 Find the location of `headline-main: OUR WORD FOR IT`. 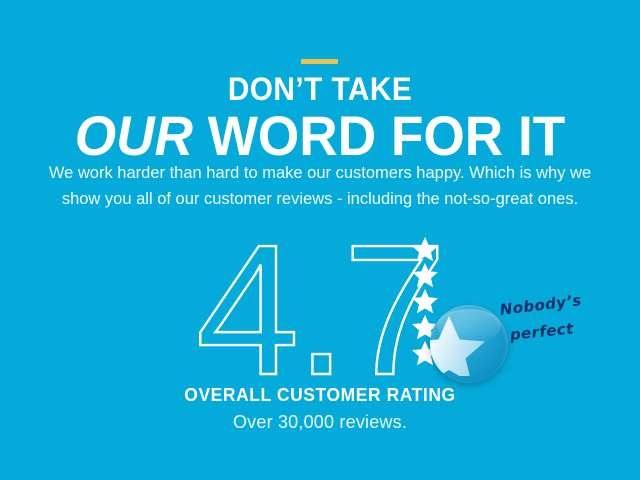

headline-main: OUR WORD FOR IT is located at coordinates (320, 143).